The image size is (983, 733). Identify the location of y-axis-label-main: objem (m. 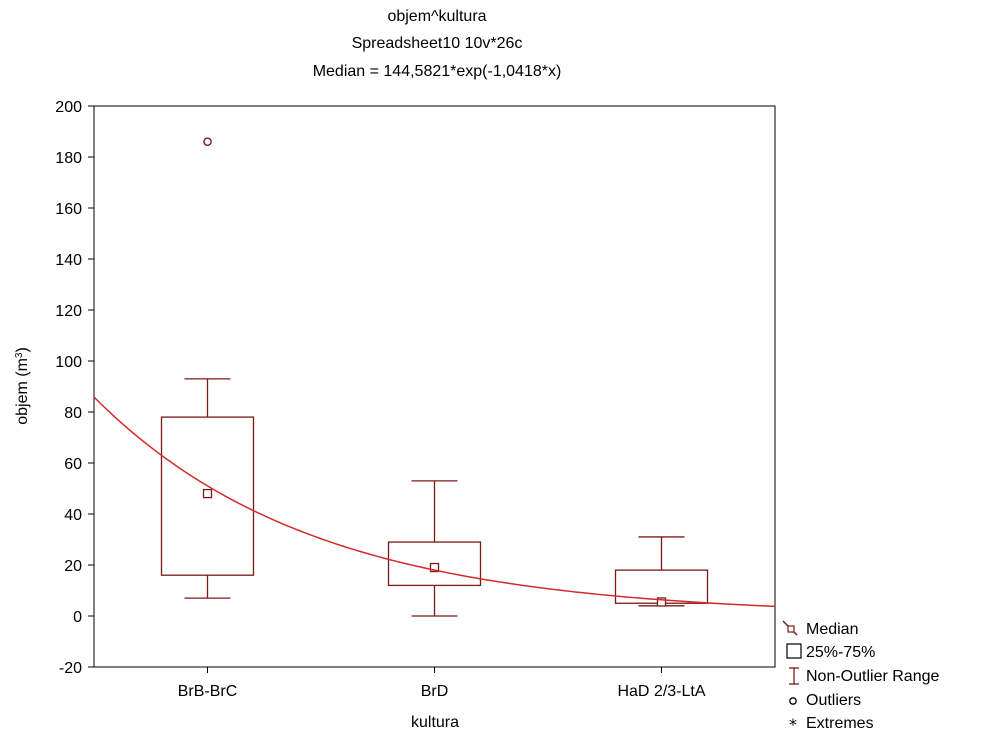
(22, 391).